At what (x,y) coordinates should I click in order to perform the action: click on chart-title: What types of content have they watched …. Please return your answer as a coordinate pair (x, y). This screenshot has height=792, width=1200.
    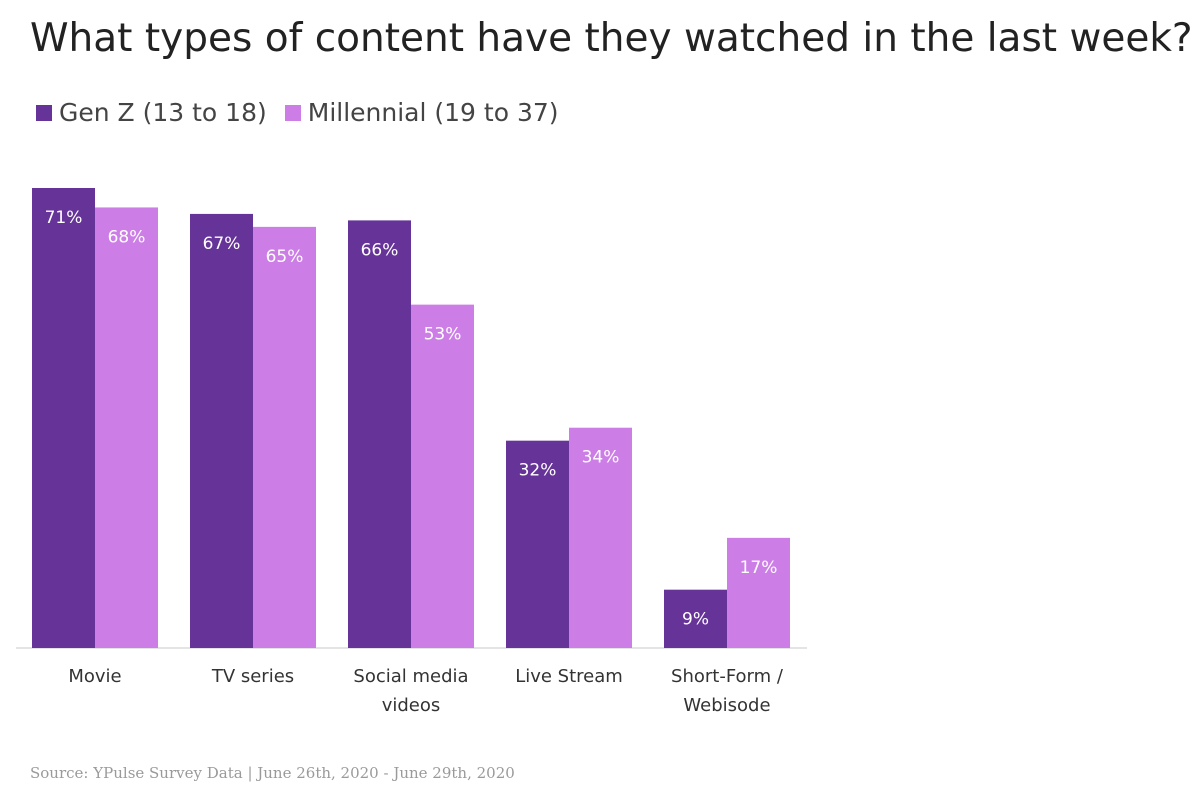
    Looking at the image, I should click on (611, 38).